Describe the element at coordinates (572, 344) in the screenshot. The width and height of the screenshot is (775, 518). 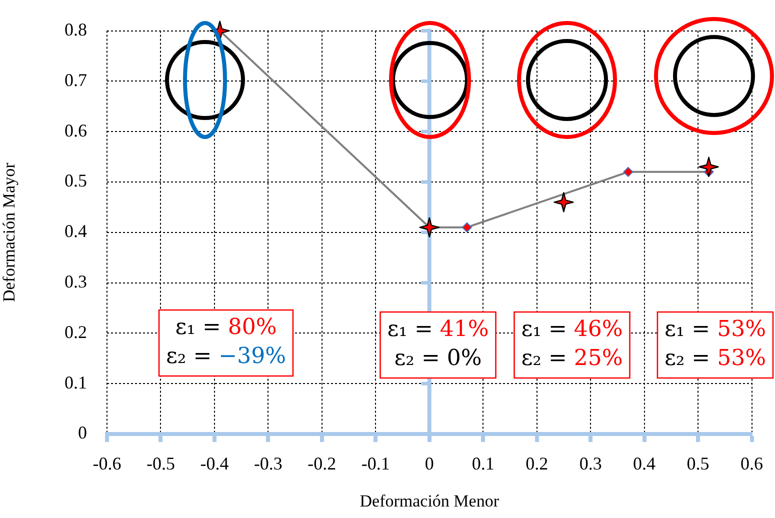
I see `annotation: ε₁ = 46% ε₂ = 25%` at that location.